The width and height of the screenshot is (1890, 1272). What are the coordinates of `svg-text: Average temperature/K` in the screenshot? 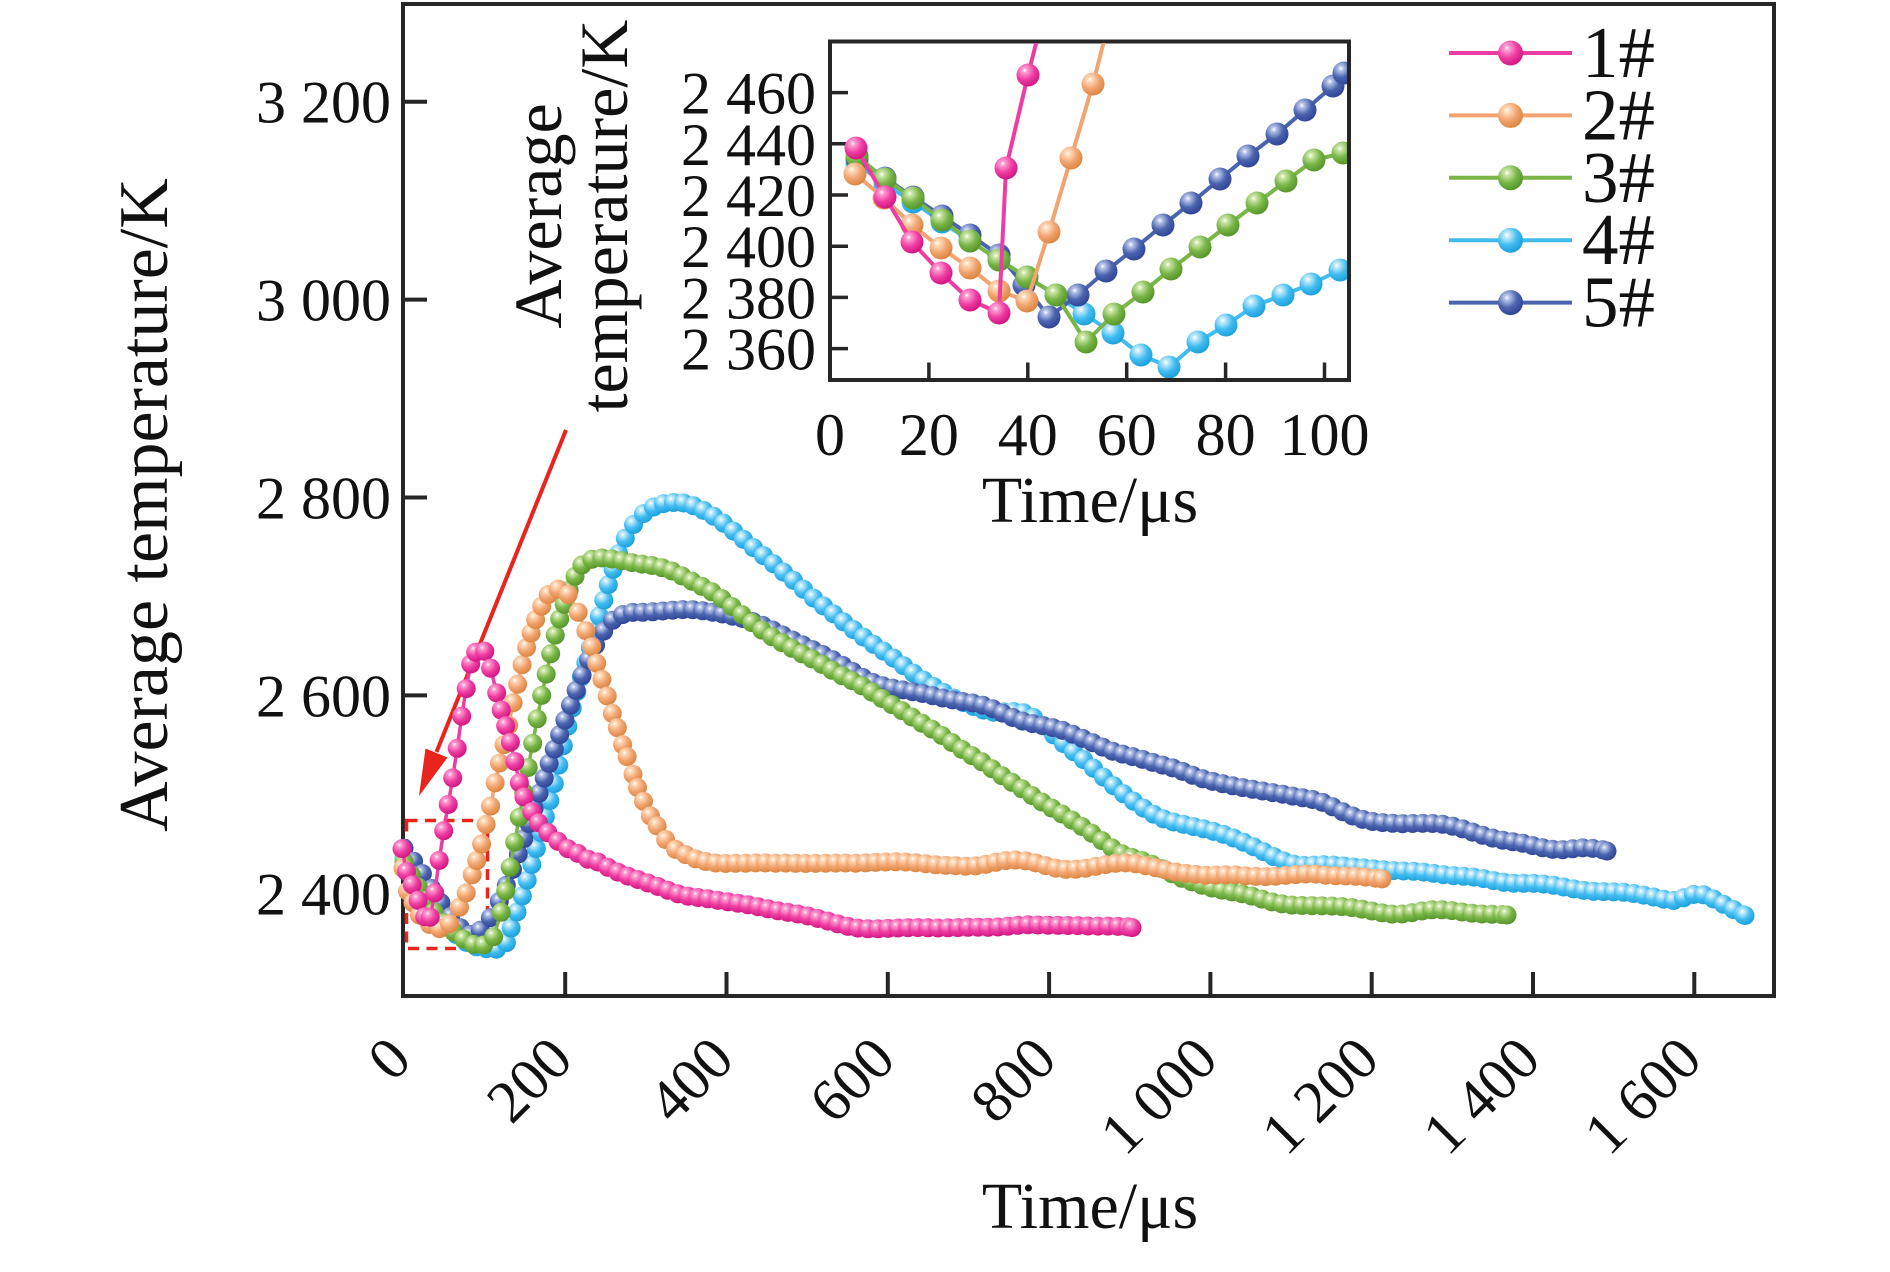 It's located at (144, 505).